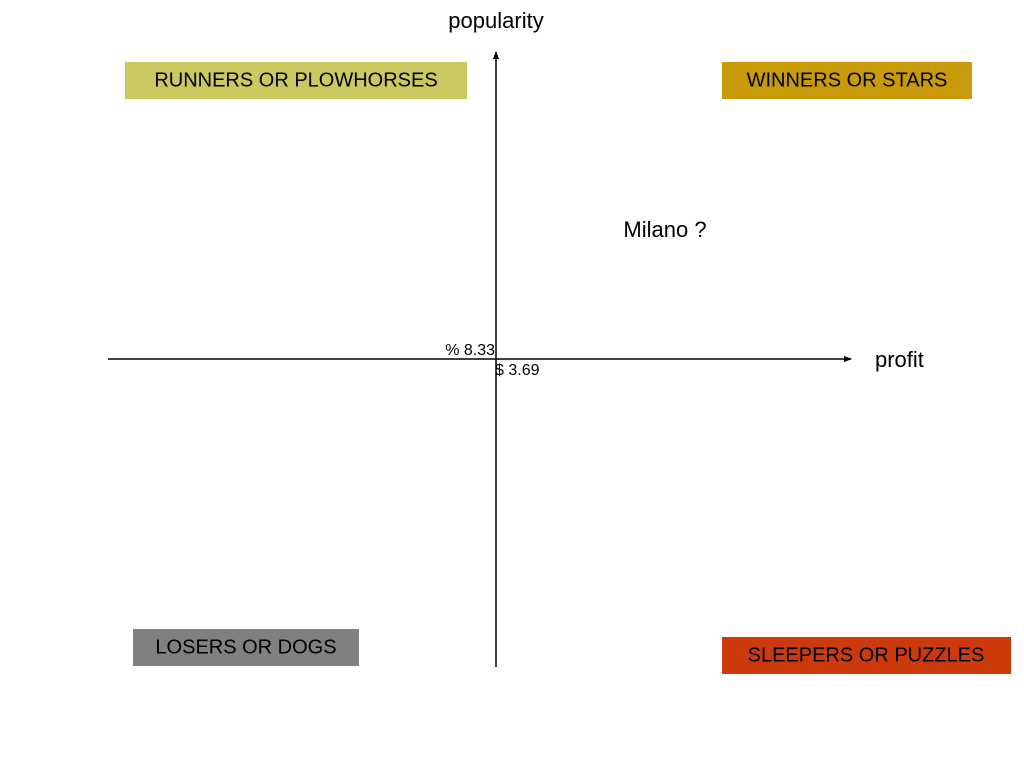  I want to click on quadrant-label: LOSERS OR DOGS, so click(245, 647).